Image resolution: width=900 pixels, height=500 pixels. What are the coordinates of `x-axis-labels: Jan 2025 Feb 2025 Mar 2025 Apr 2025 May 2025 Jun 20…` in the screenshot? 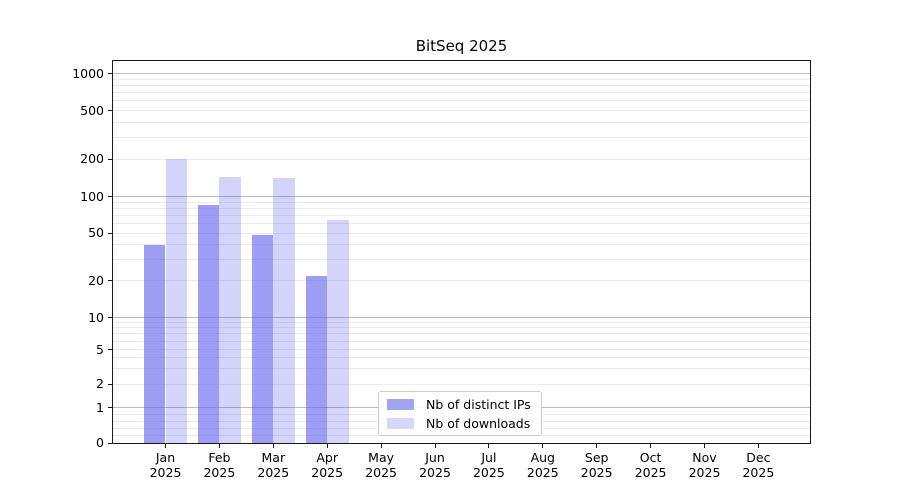 It's located at (461, 467).